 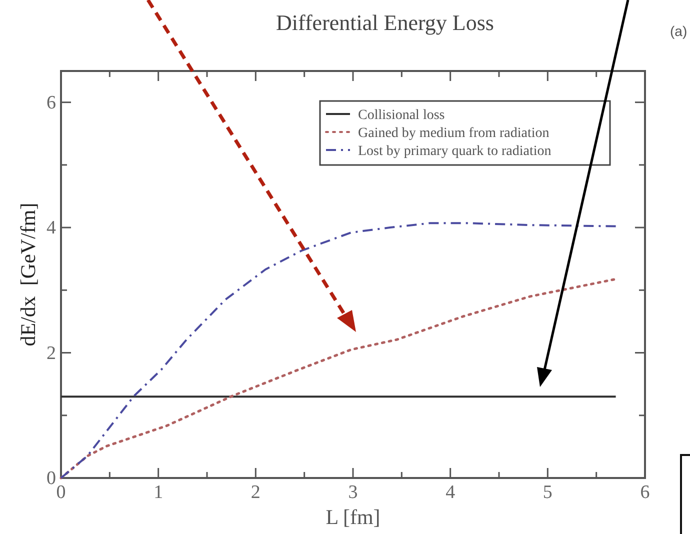 What do you see at coordinates (353, 517) in the screenshot?
I see `x-axis-title: L [fm]` at bounding box center [353, 517].